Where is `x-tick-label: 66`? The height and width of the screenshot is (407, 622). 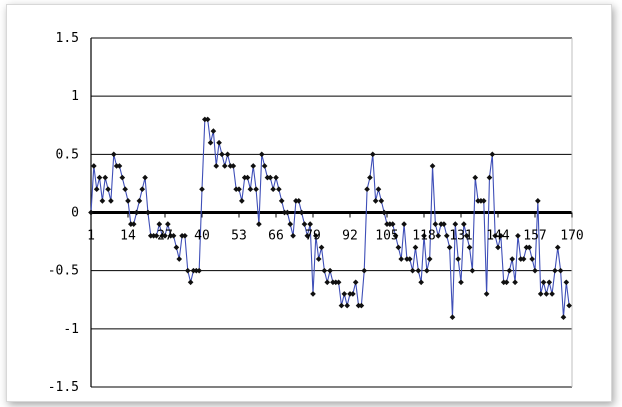
x-tick-label: 66 is located at coordinates (276, 236).